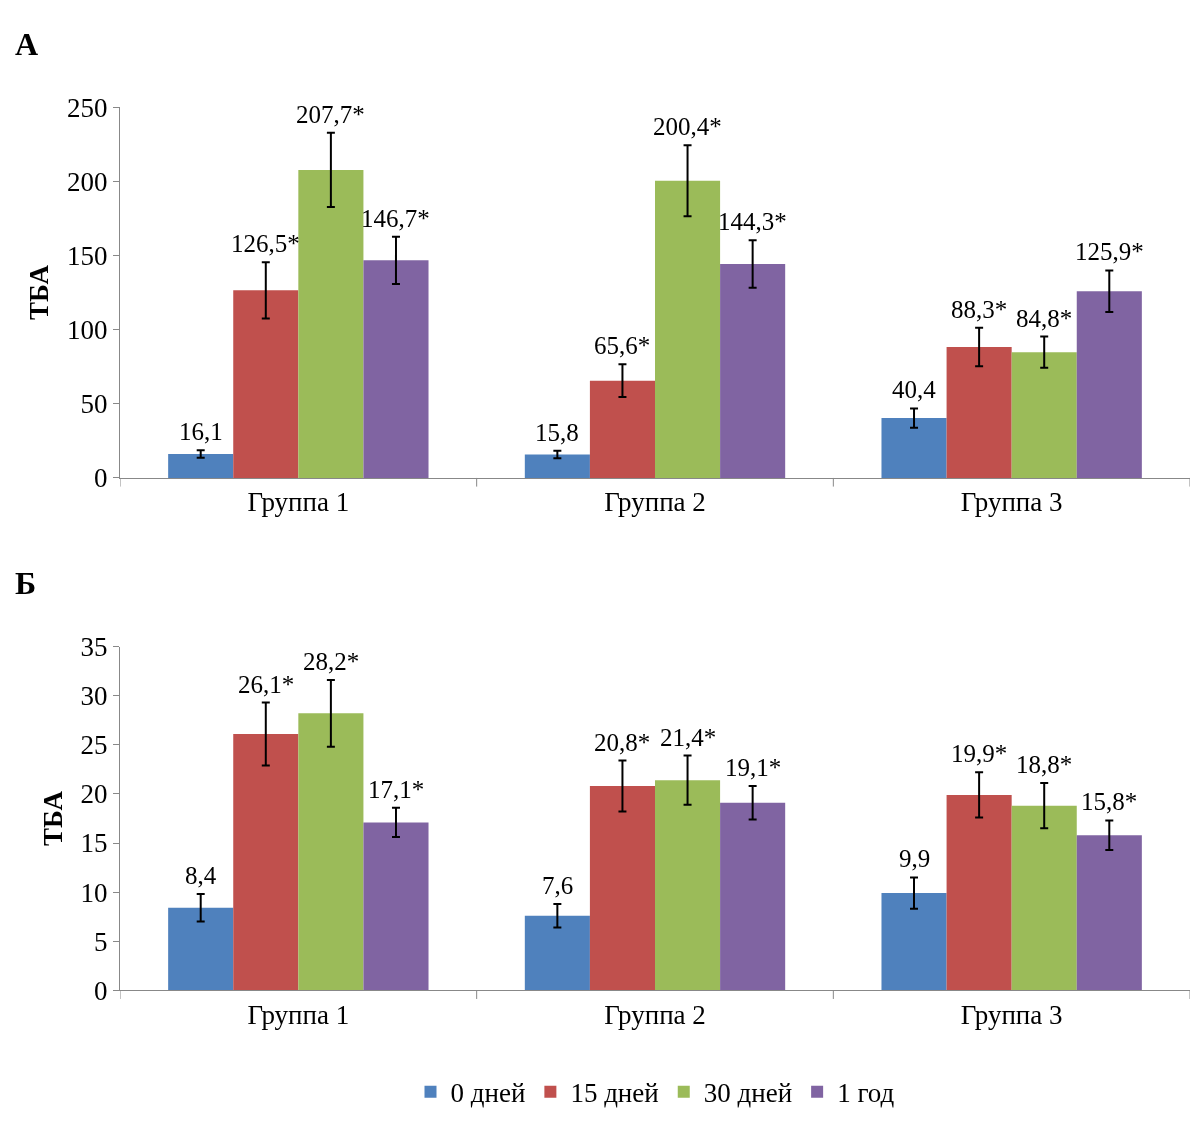  I want to click on chart-title: Б, so click(26, 583).